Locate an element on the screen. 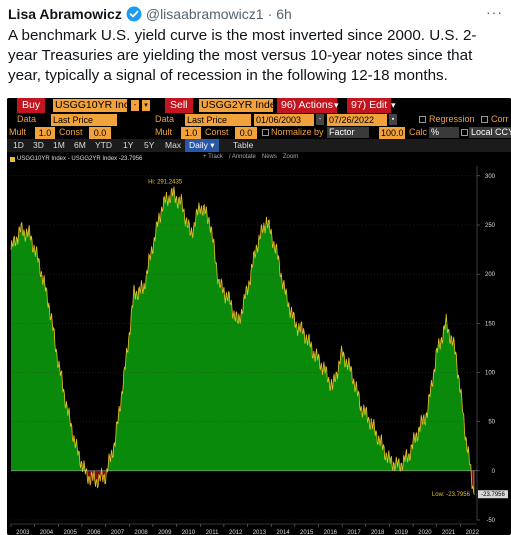 This screenshot has height=535, width=511. x-tick-label: 2009 is located at coordinates (165, 532).